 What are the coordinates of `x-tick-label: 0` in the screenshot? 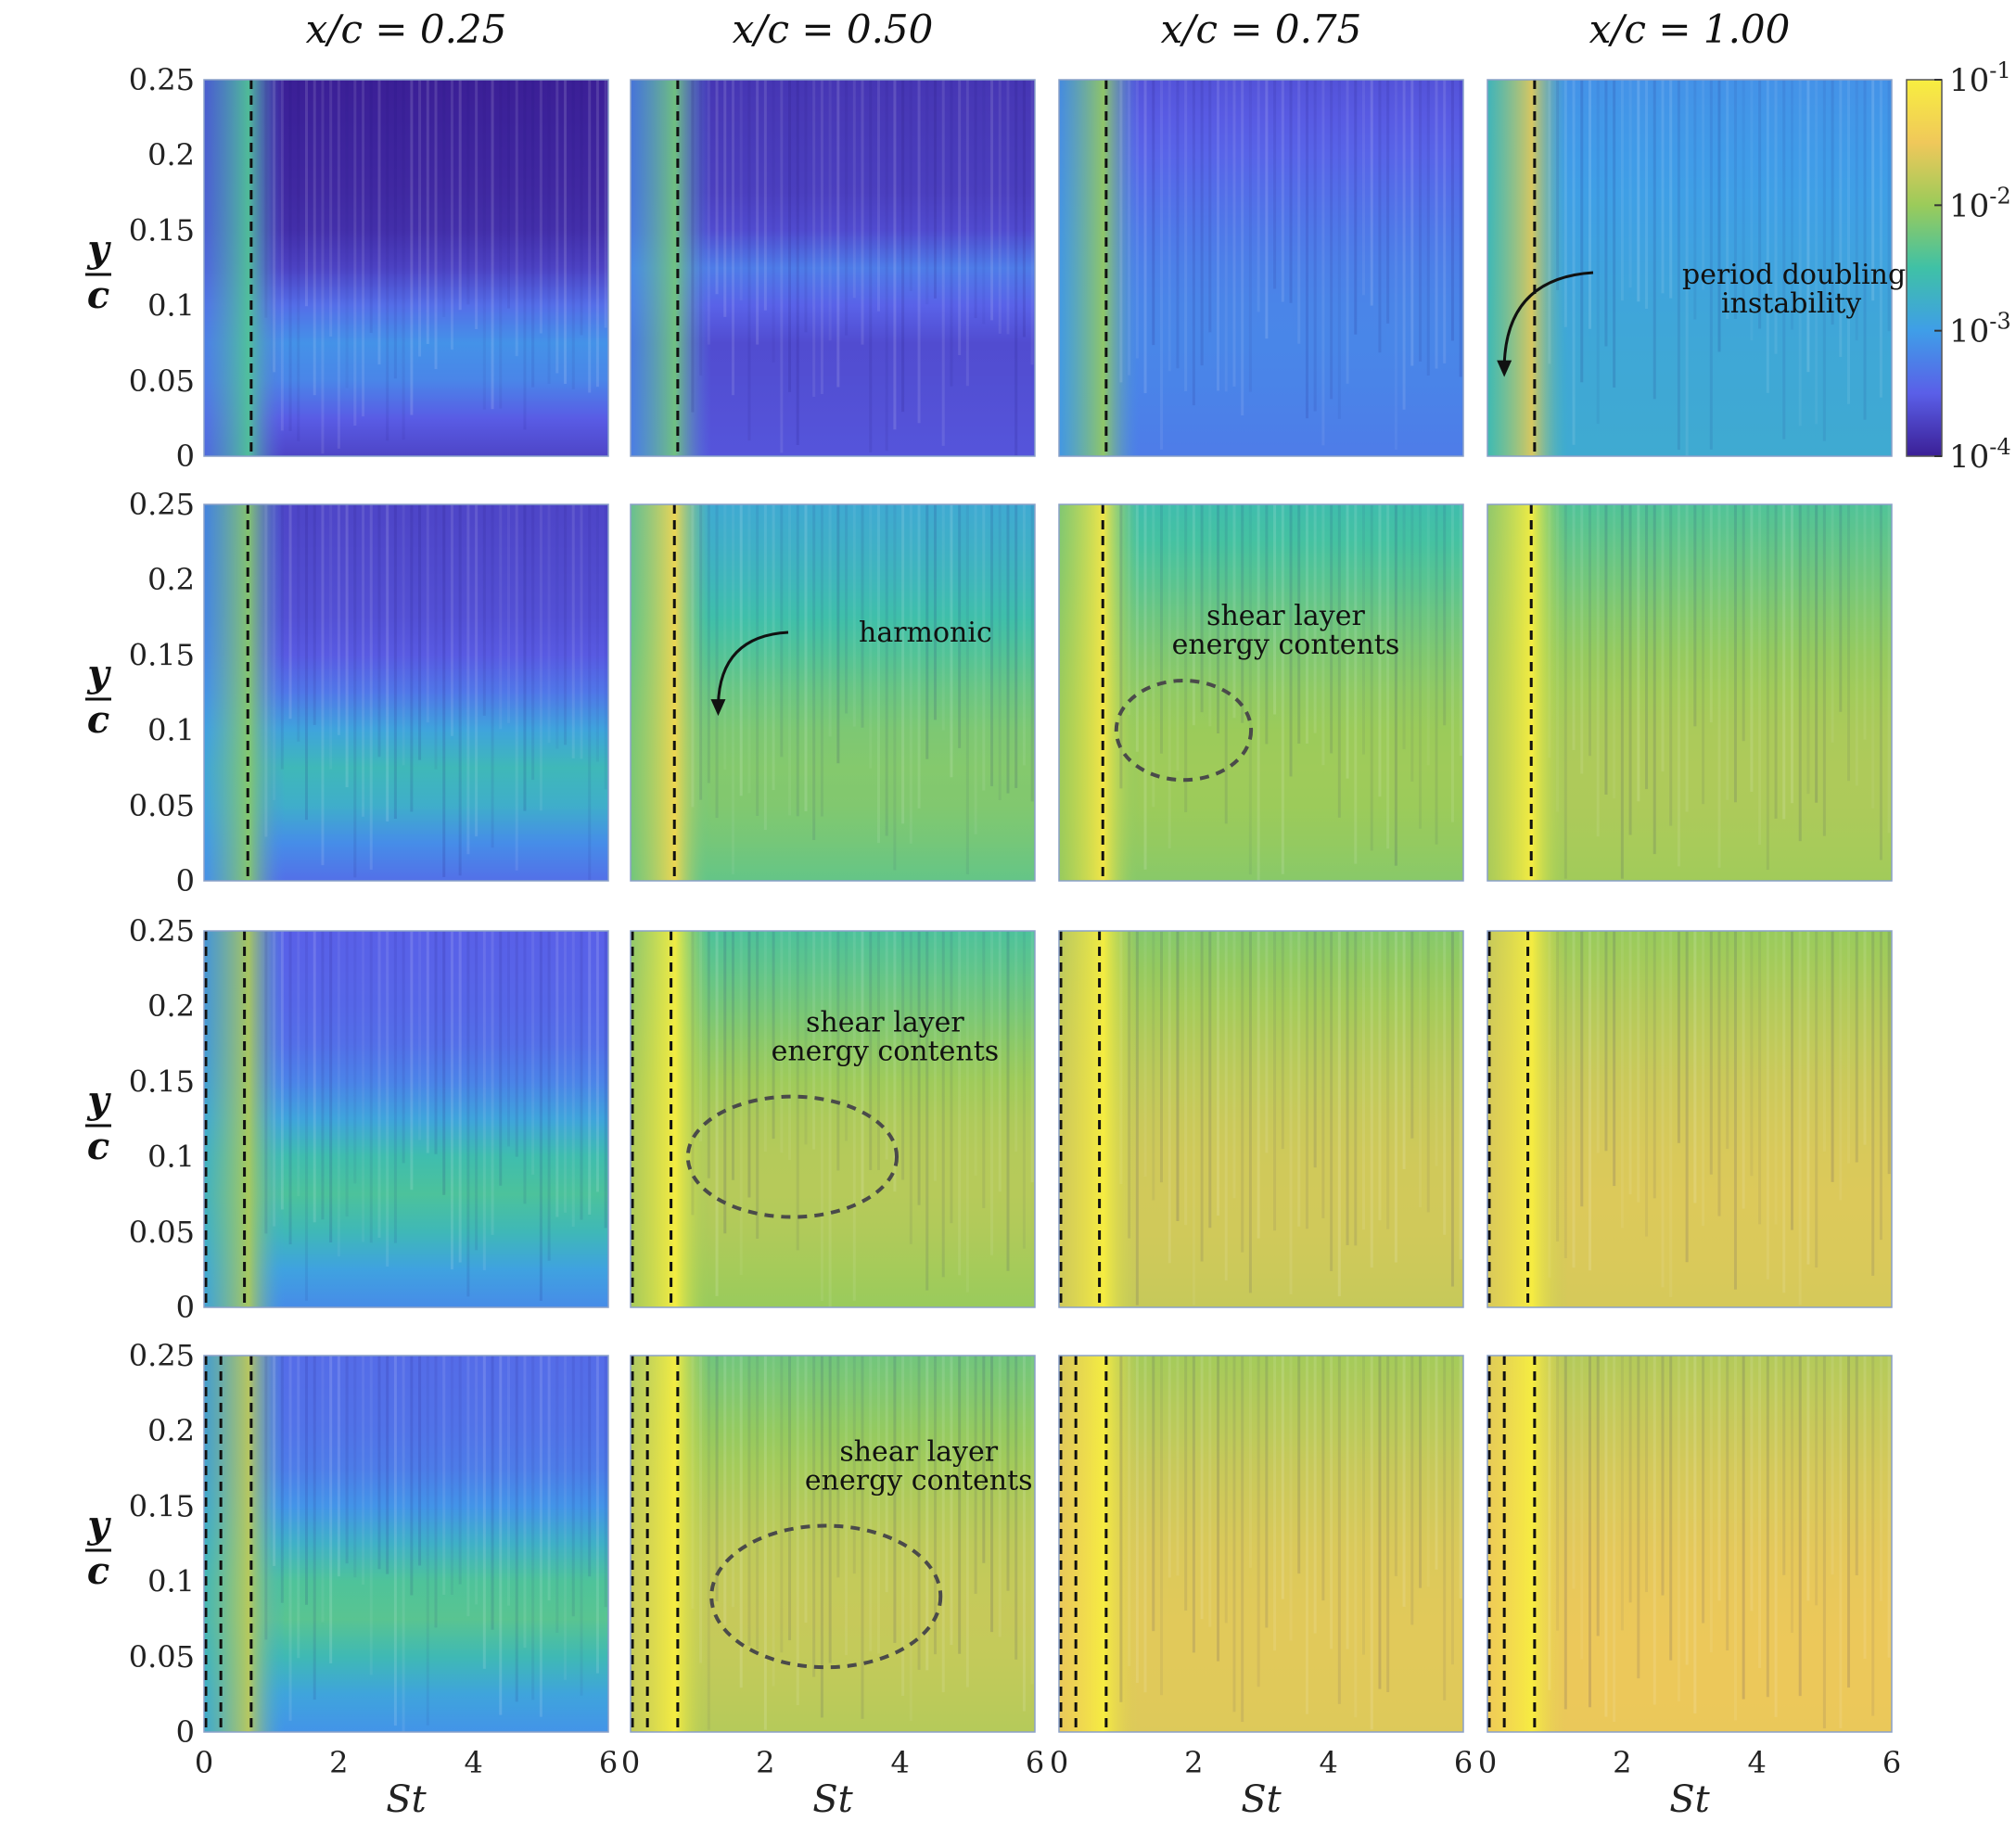 It's located at (1487, 1762).